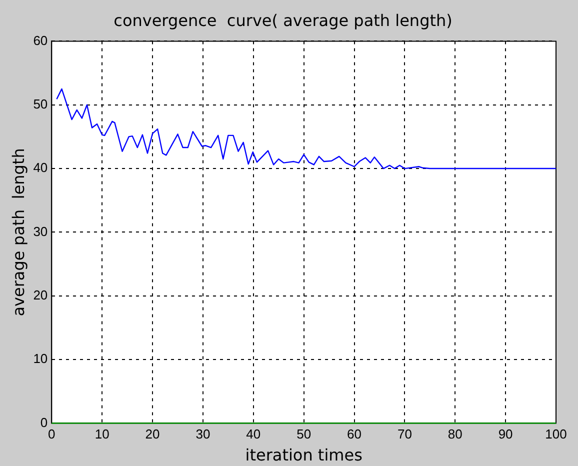 This screenshot has height=466, width=578. I want to click on x-tick-label: 90, so click(505, 434).